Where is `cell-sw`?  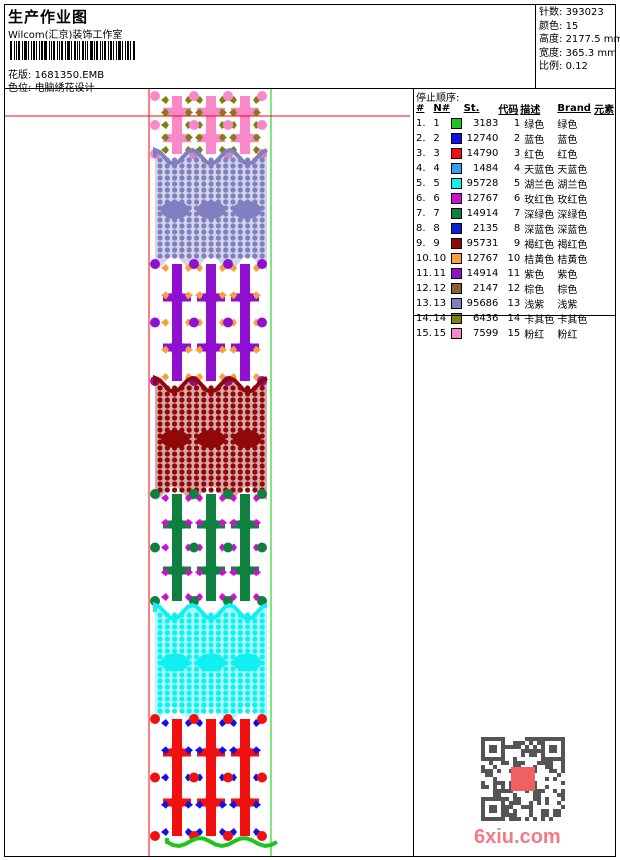 cell-sw is located at coordinates (455, 213).